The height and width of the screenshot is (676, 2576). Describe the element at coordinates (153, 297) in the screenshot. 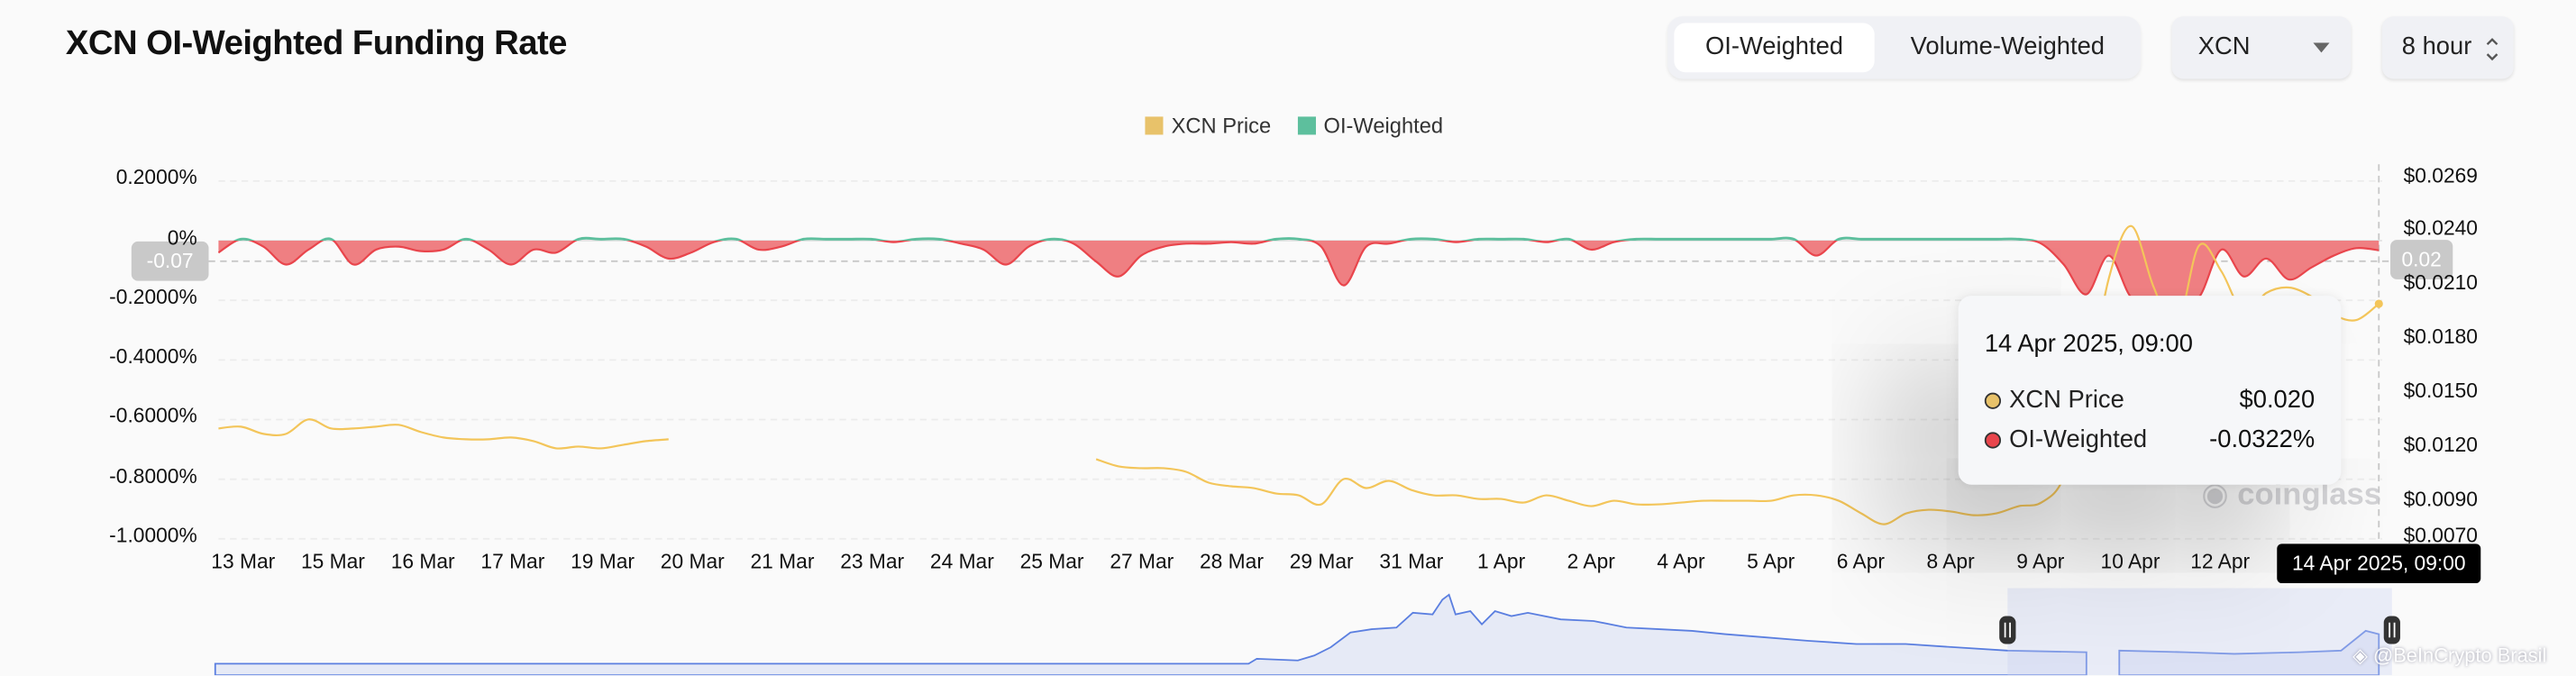

I see `y-left-tick: -0.2000%` at that location.